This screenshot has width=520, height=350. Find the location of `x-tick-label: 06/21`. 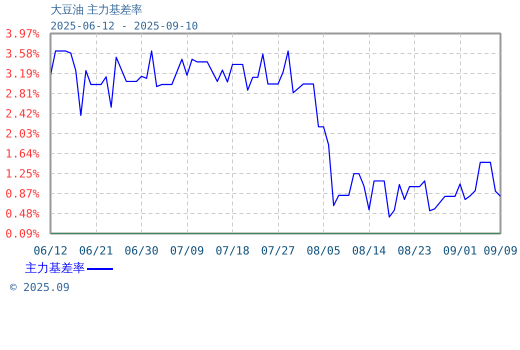

x-tick-label: 06/21 is located at coordinates (96, 251).